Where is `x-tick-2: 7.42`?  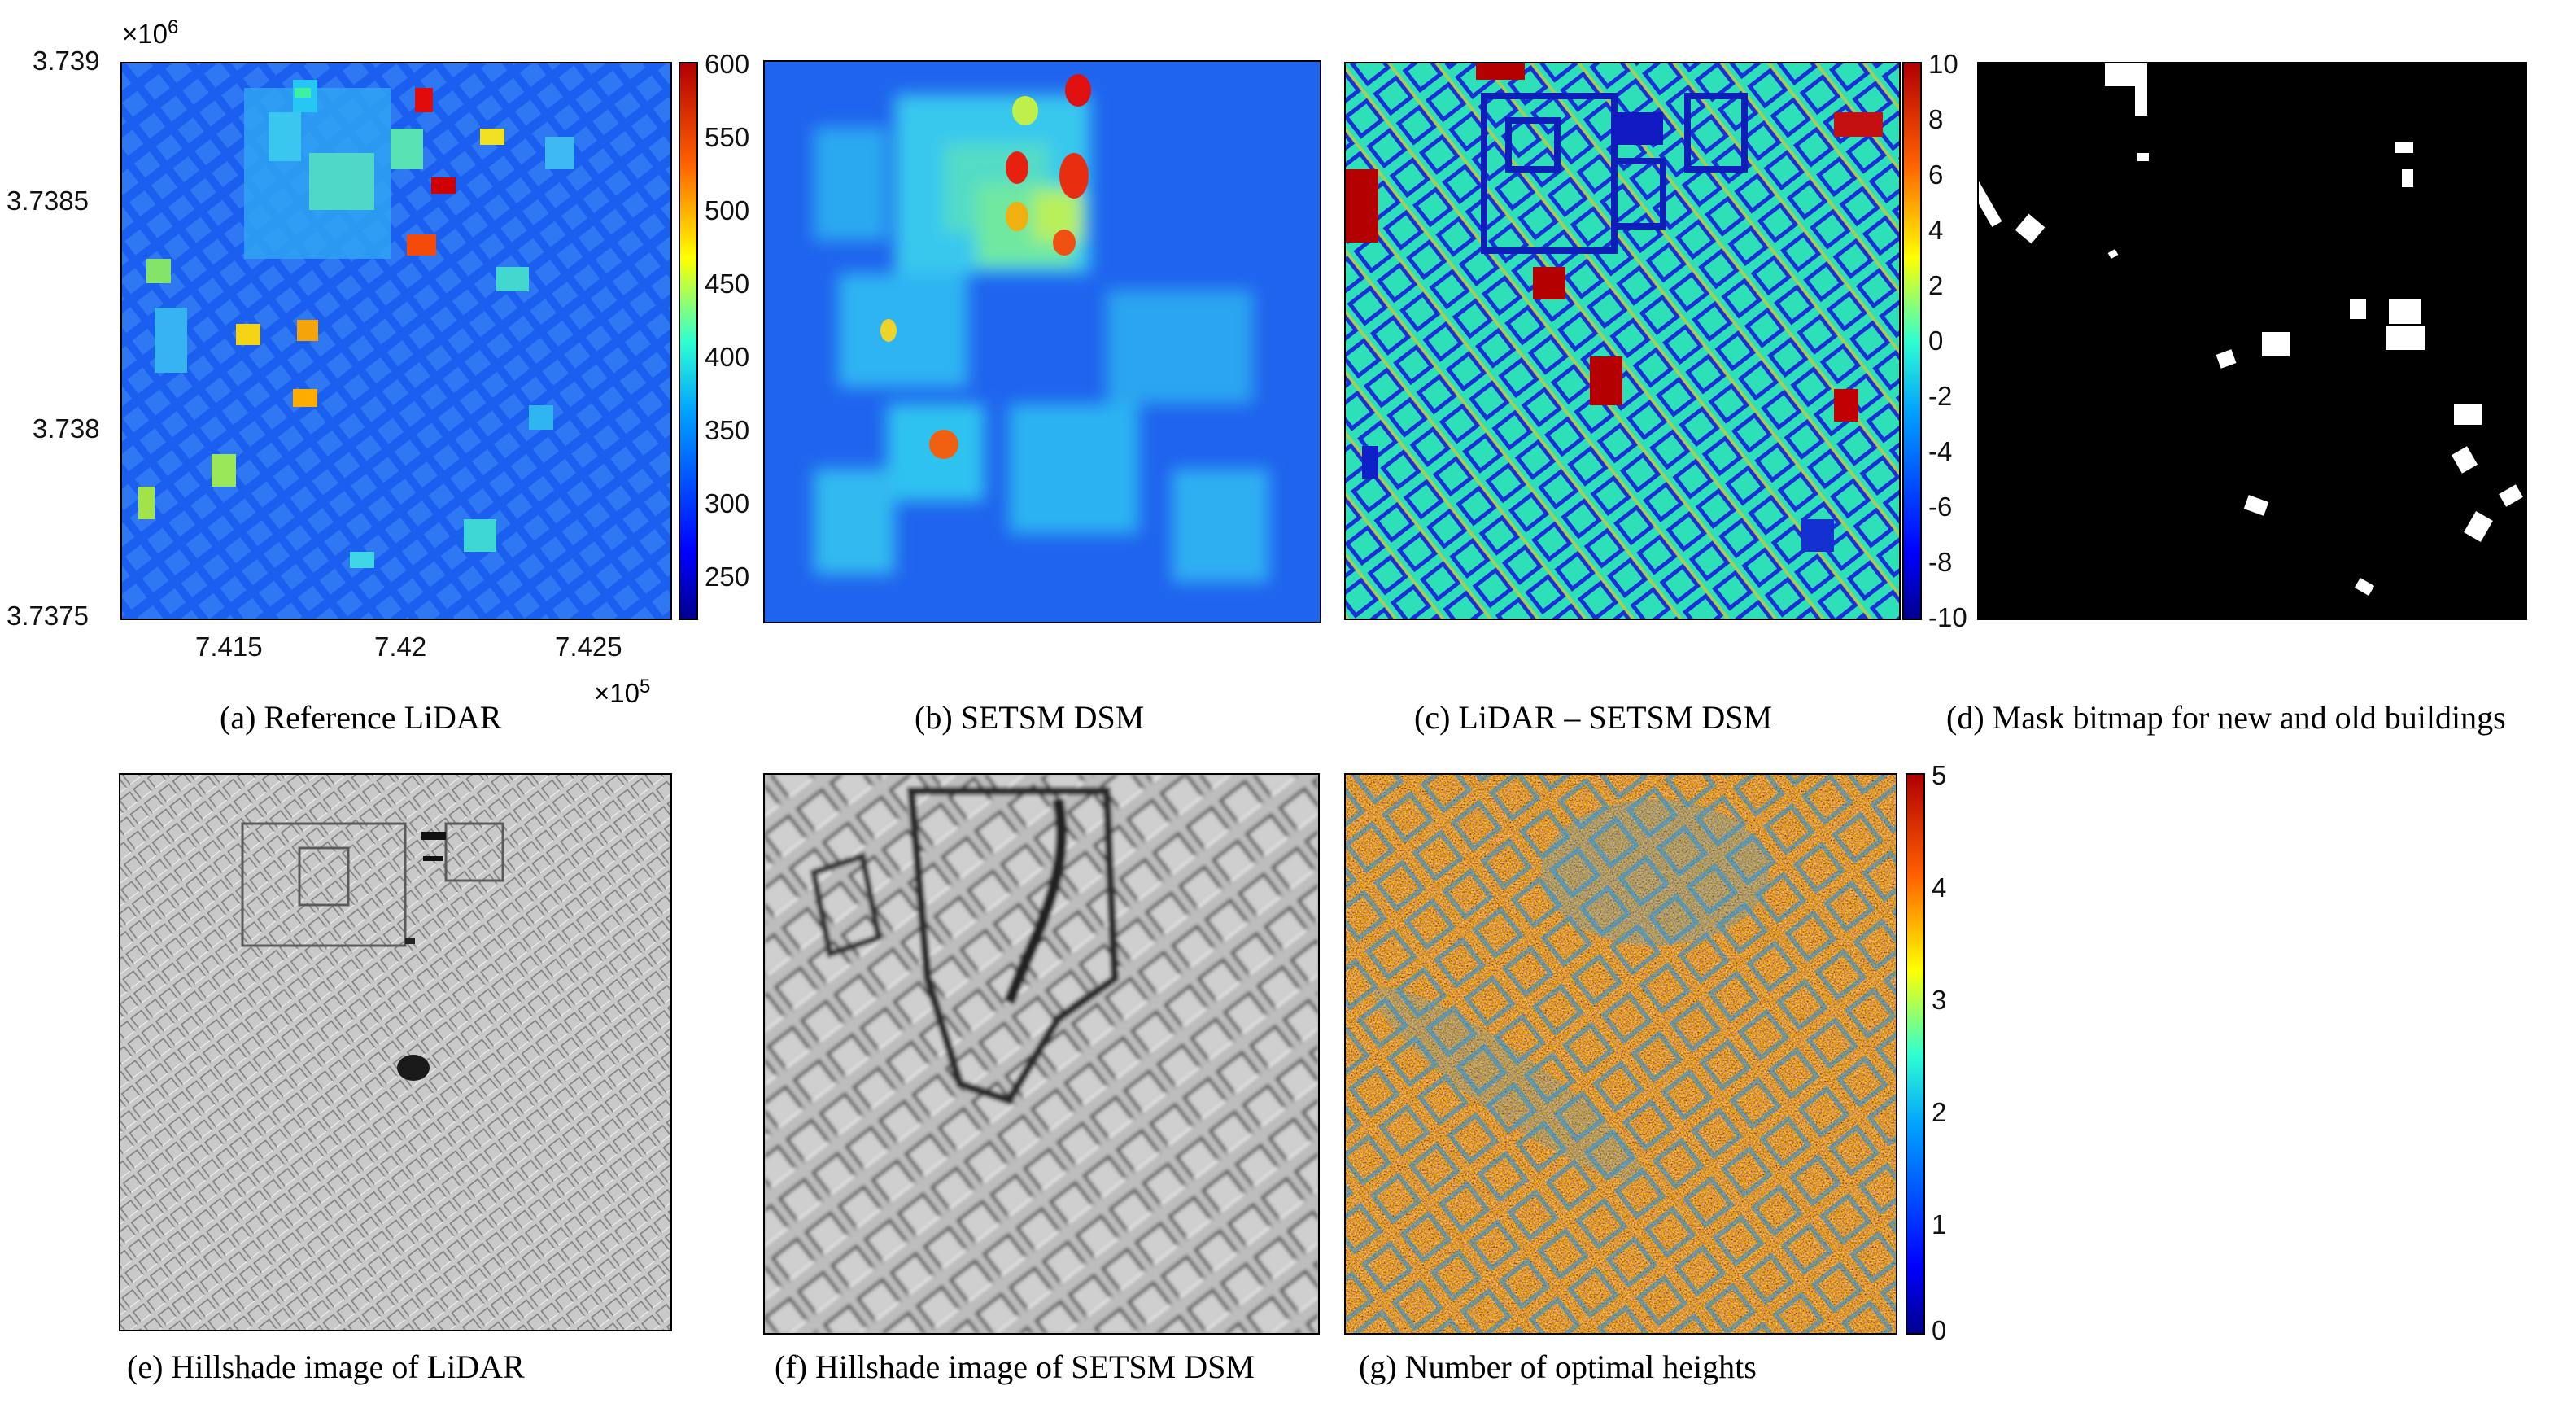 x-tick-2: 7.42 is located at coordinates (400, 647).